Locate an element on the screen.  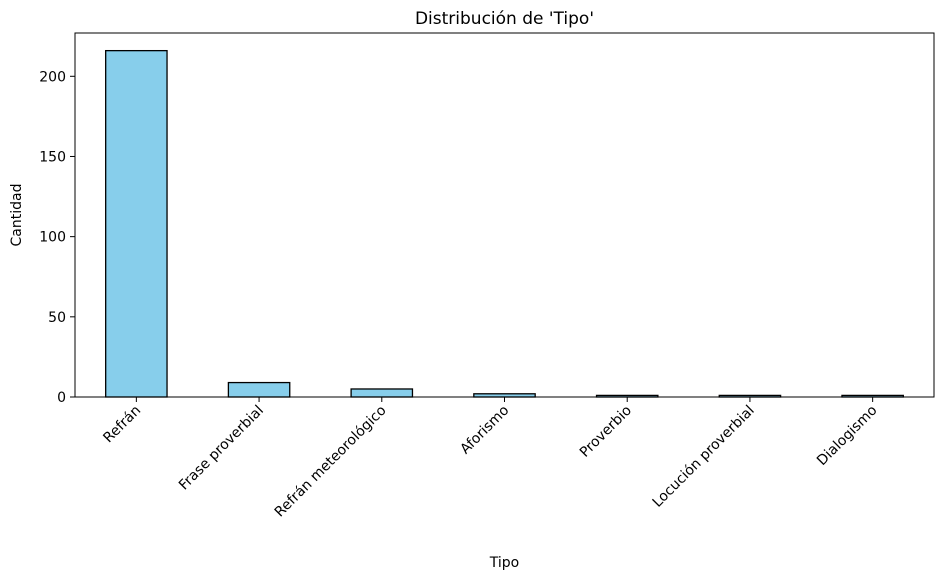
y-tick-label: 50 is located at coordinates (57, 318).